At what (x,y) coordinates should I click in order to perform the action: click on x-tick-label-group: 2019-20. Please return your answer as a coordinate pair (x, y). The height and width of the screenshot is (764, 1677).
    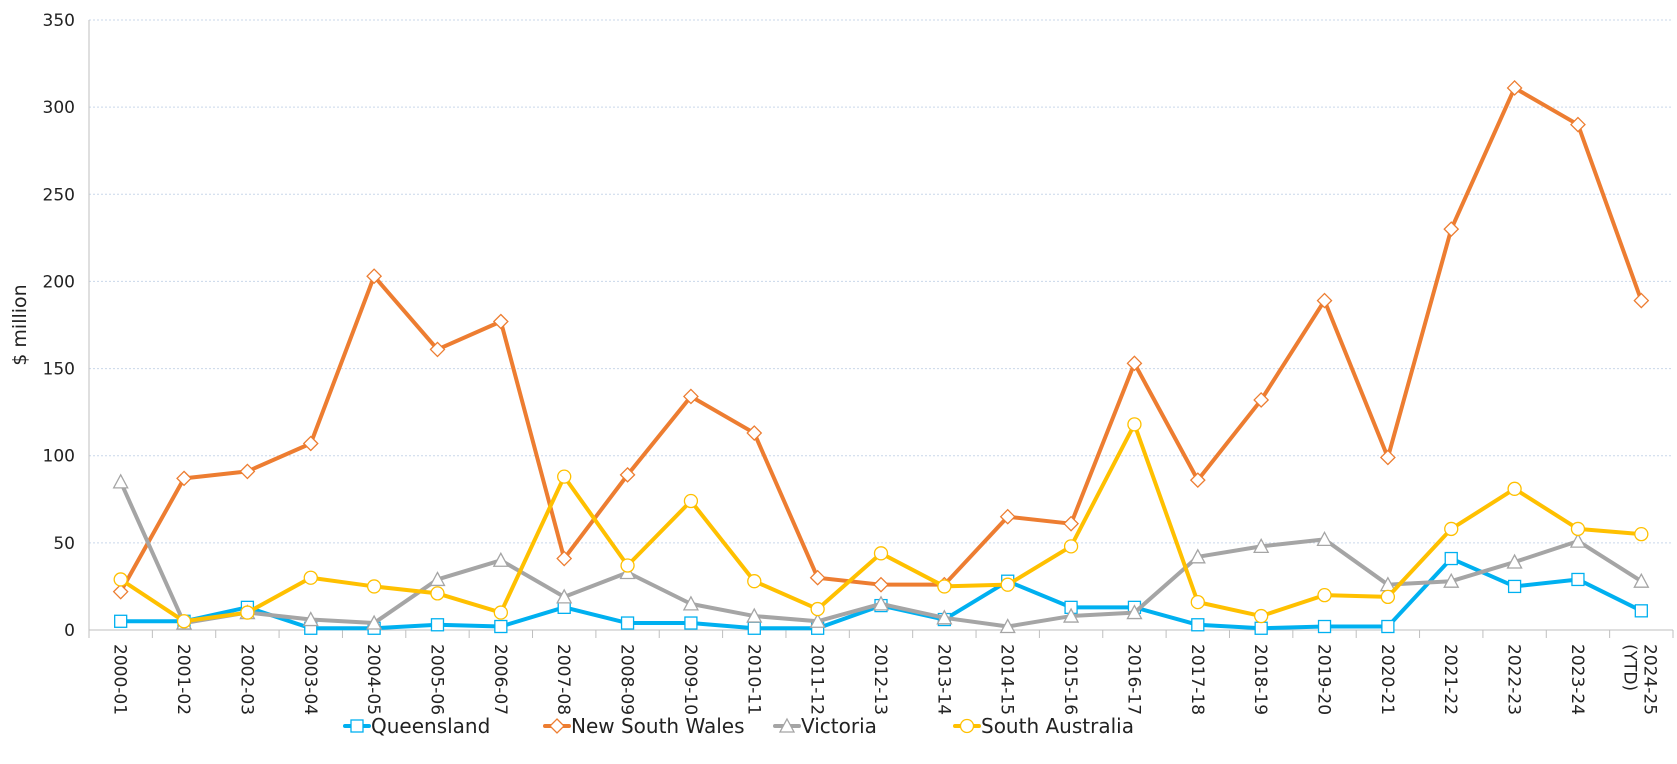
    Looking at the image, I should click on (1324, 679).